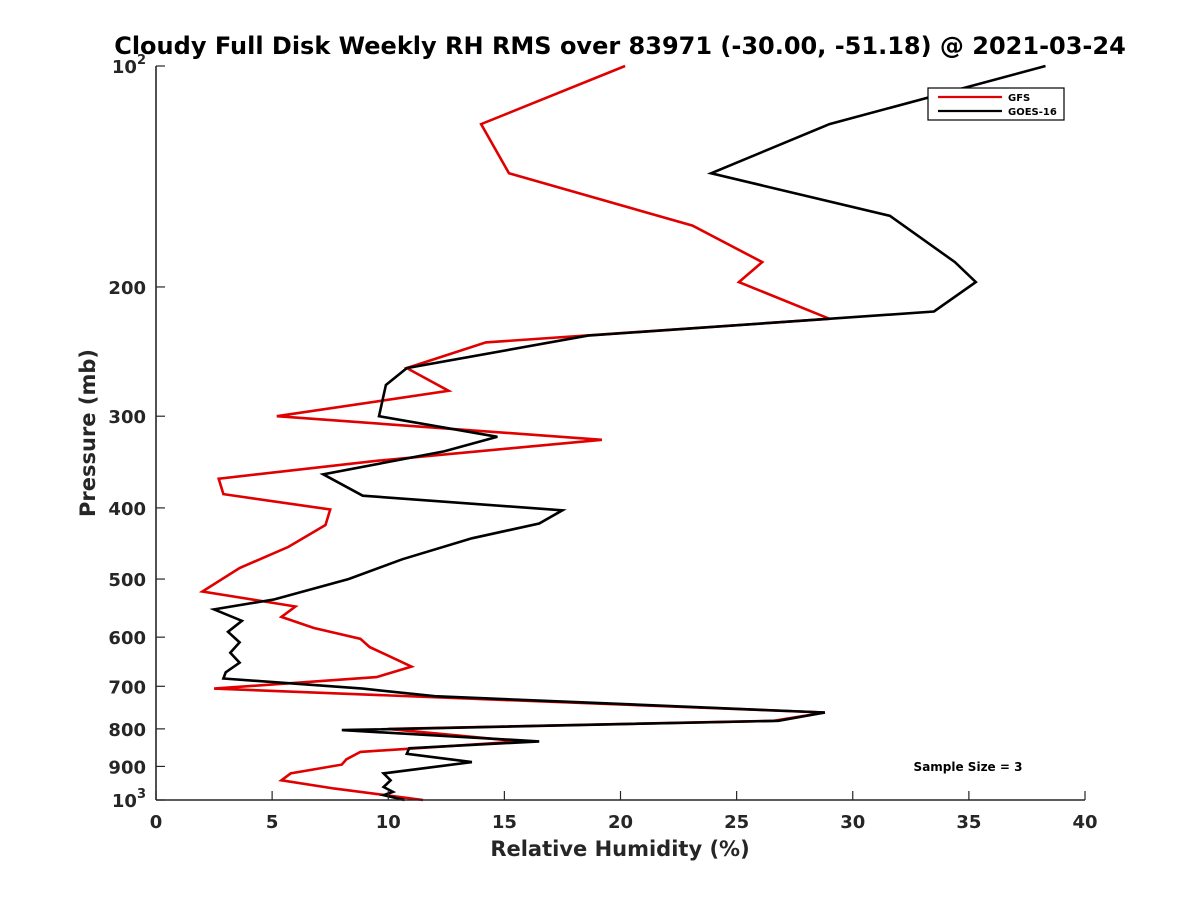  Describe the element at coordinates (388, 822) in the screenshot. I see `x-tick-label: 10` at that location.